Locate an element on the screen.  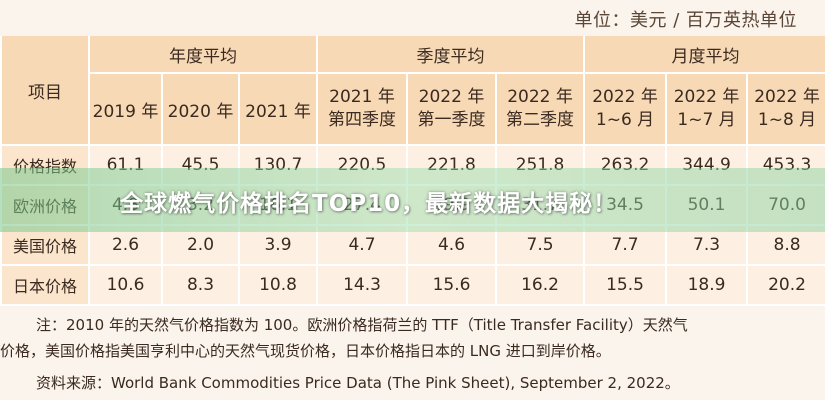
table-cell: 15.6 is located at coordinates (451, 285).